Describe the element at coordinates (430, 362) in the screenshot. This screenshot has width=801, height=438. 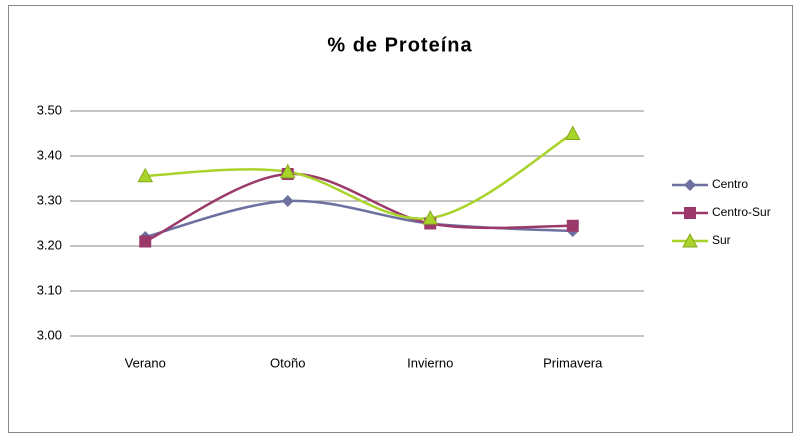
I see `x-tick-label: Invierno` at that location.